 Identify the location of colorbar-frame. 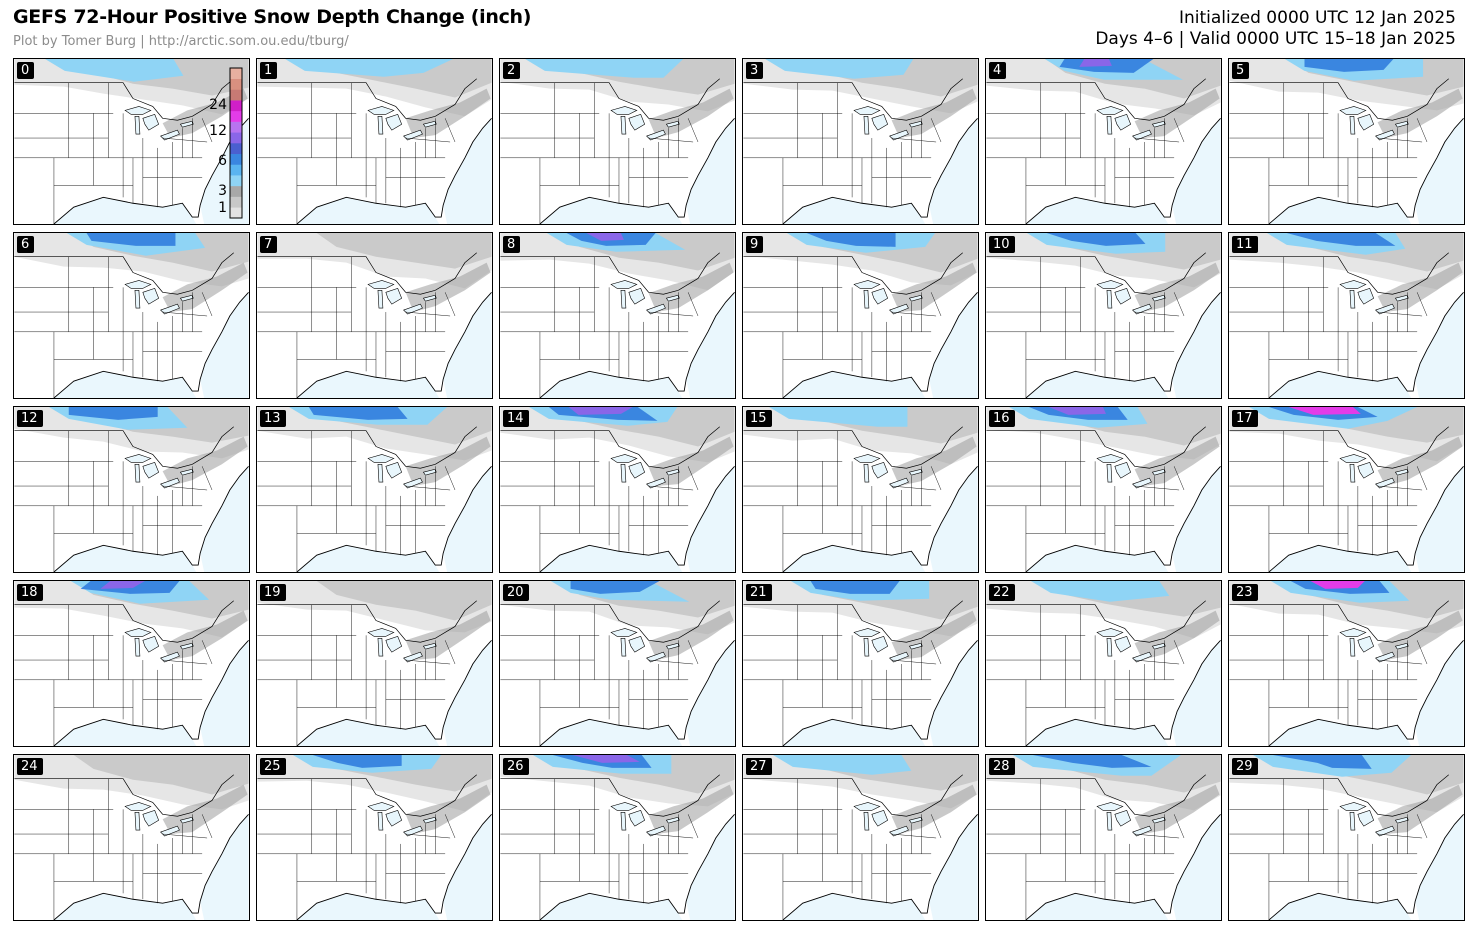
(236, 143).